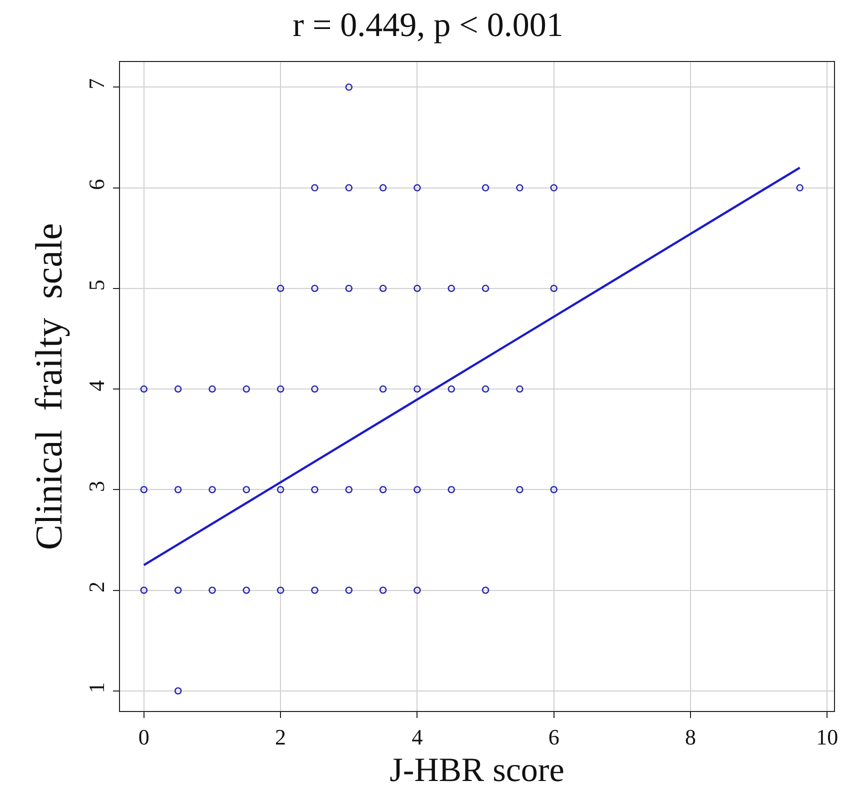 The height and width of the screenshot is (811, 856). I want to click on x-tick-label: 8, so click(690, 737).